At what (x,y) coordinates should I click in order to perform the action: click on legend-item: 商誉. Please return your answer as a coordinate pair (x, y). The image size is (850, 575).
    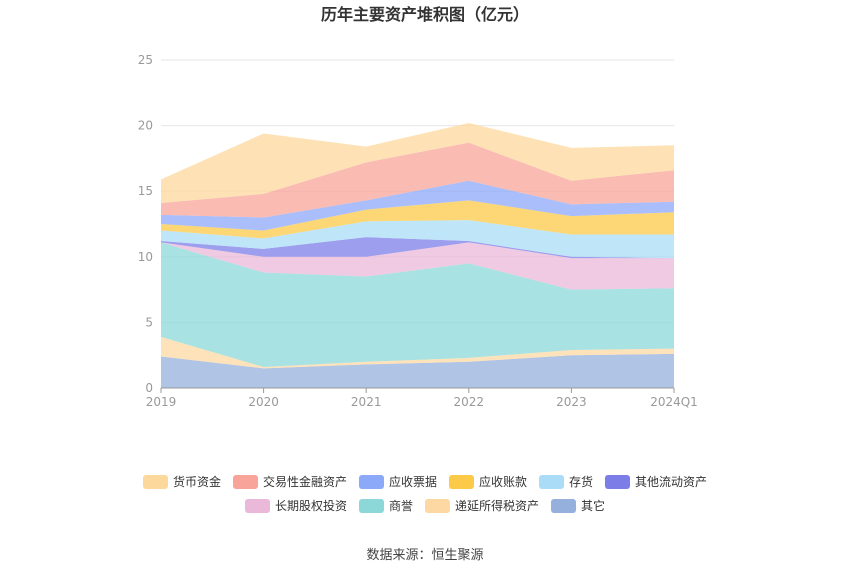
    Looking at the image, I should click on (386, 505).